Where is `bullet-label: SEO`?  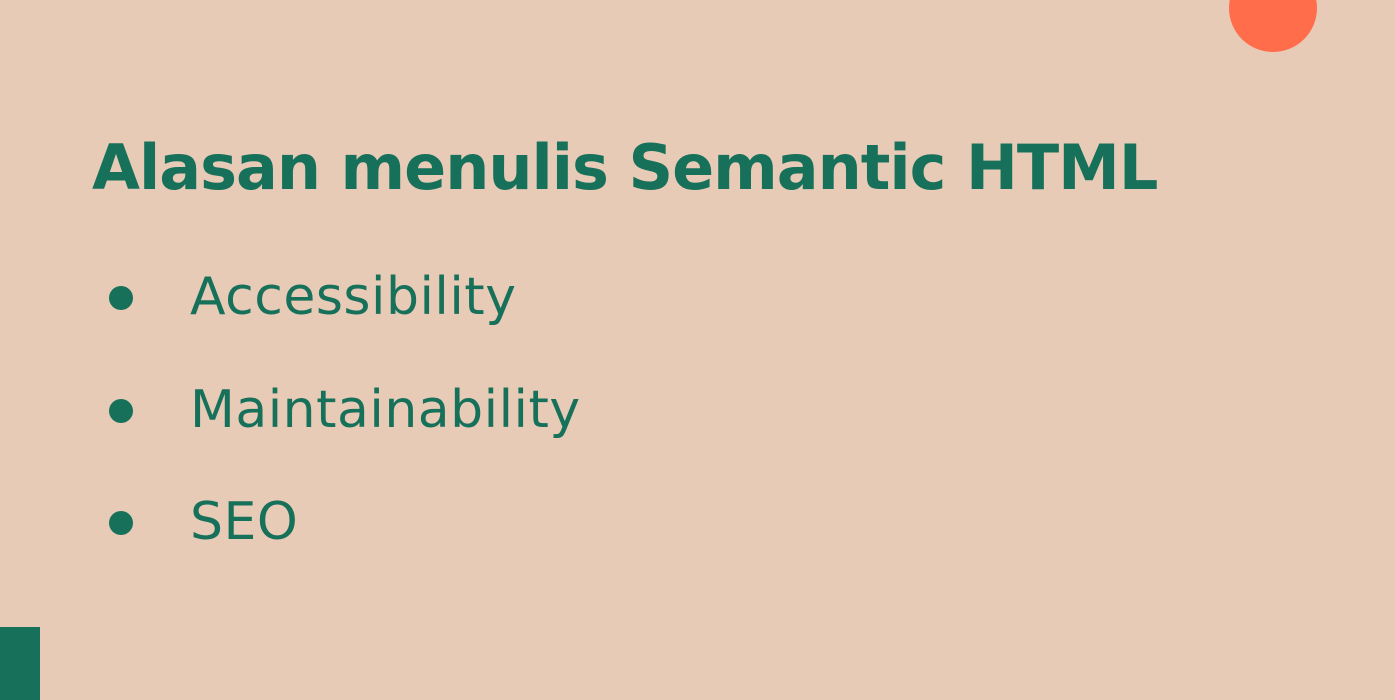
bullet-label: SEO is located at coordinates (244, 522).